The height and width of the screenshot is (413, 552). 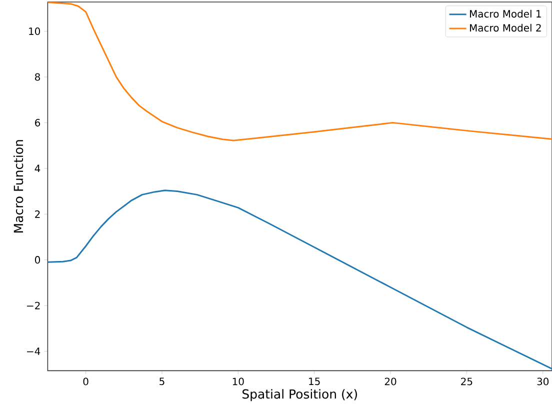 What do you see at coordinates (37, 122) in the screenshot?
I see `y-tick-label: 6` at bounding box center [37, 122].